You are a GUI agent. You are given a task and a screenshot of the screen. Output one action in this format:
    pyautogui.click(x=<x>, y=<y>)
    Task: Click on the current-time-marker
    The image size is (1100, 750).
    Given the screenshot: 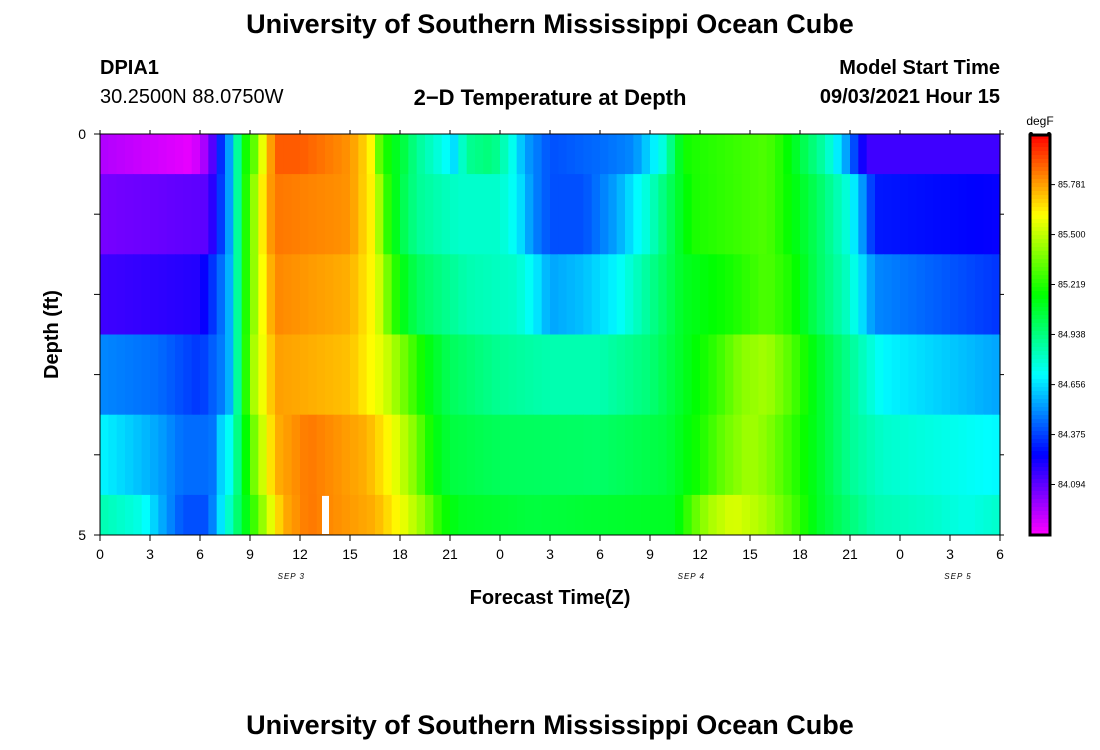 What is the action you would take?
    pyautogui.click(x=325, y=514)
    